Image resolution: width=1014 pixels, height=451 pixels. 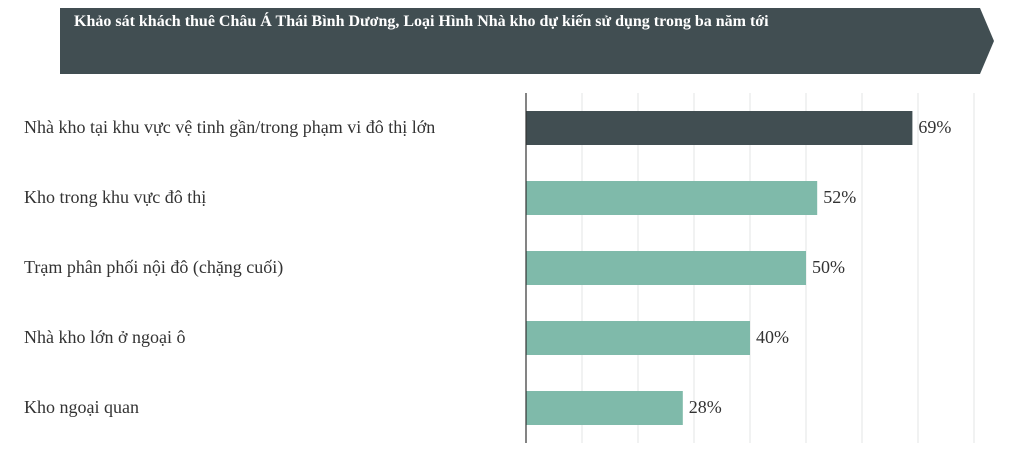 What do you see at coordinates (705, 407) in the screenshot?
I see `value-label: 28%` at bounding box center [705, 407].